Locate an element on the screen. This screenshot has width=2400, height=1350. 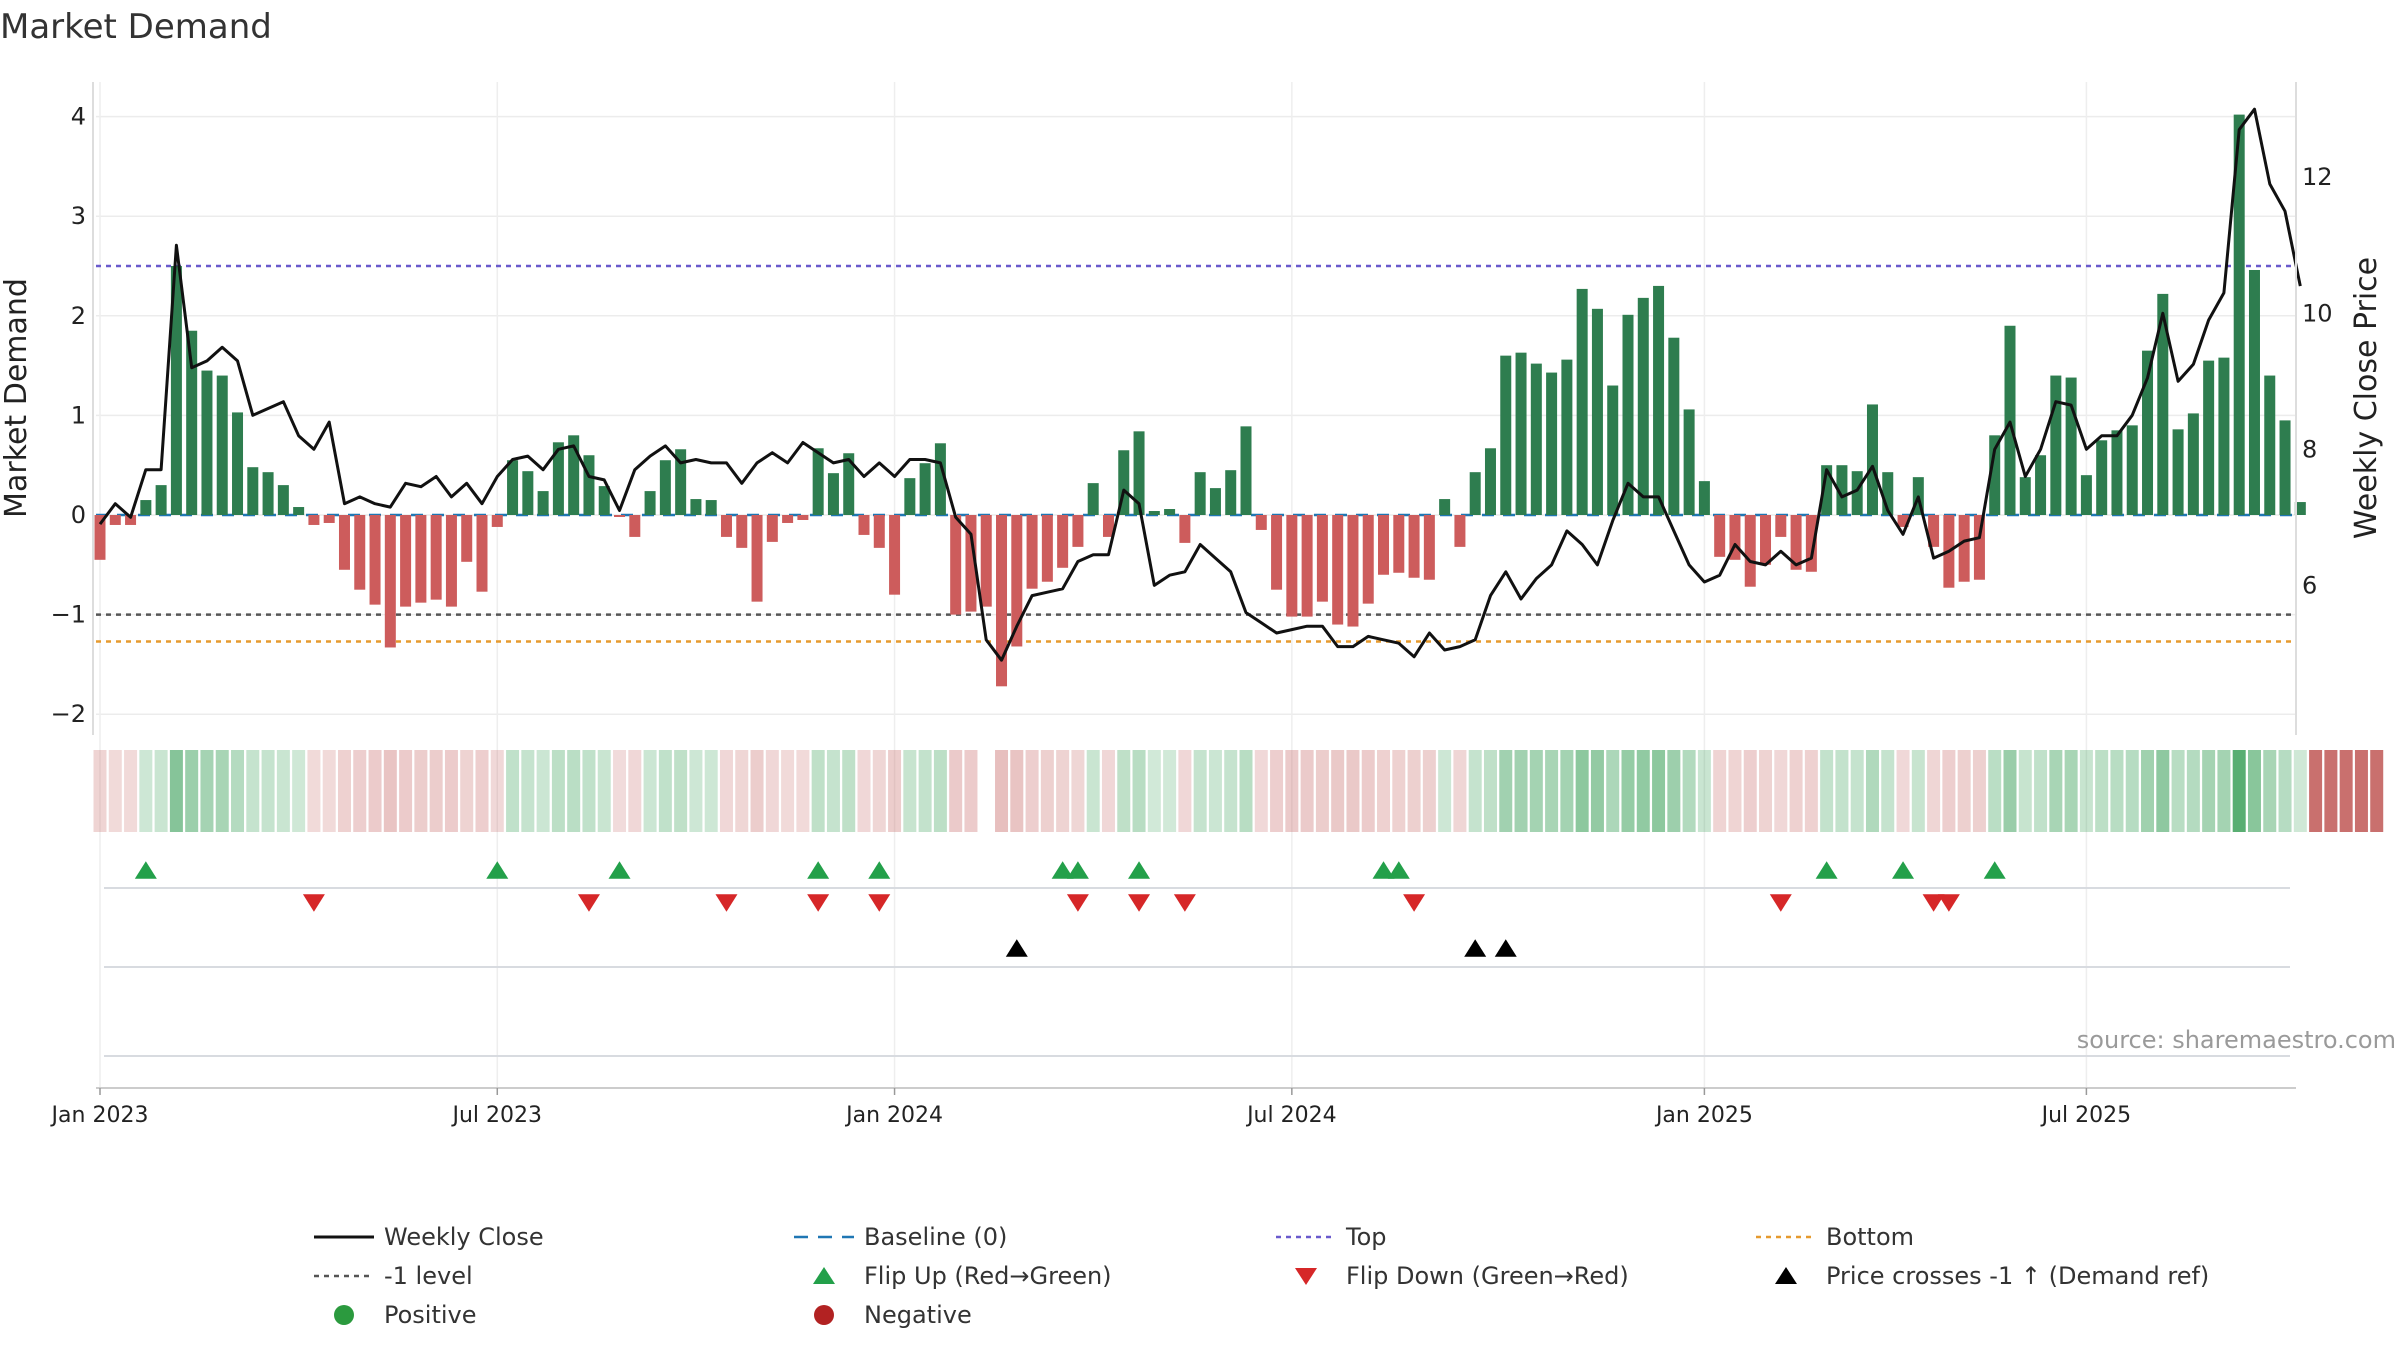
legend-item-flip_down: Flip Down (Green→Red) is located at coordinates (1462, 1276).